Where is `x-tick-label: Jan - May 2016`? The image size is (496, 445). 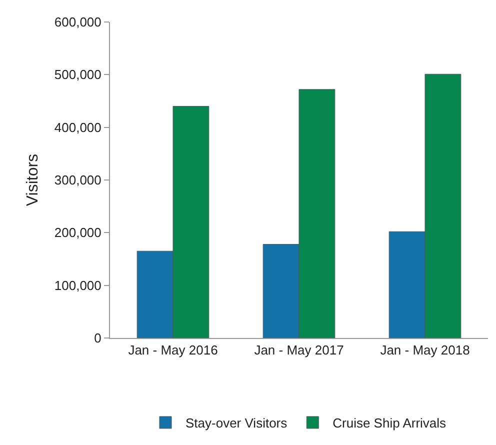
x-tick-label: Jan - May 2016 is located at coordinates (173, 350).